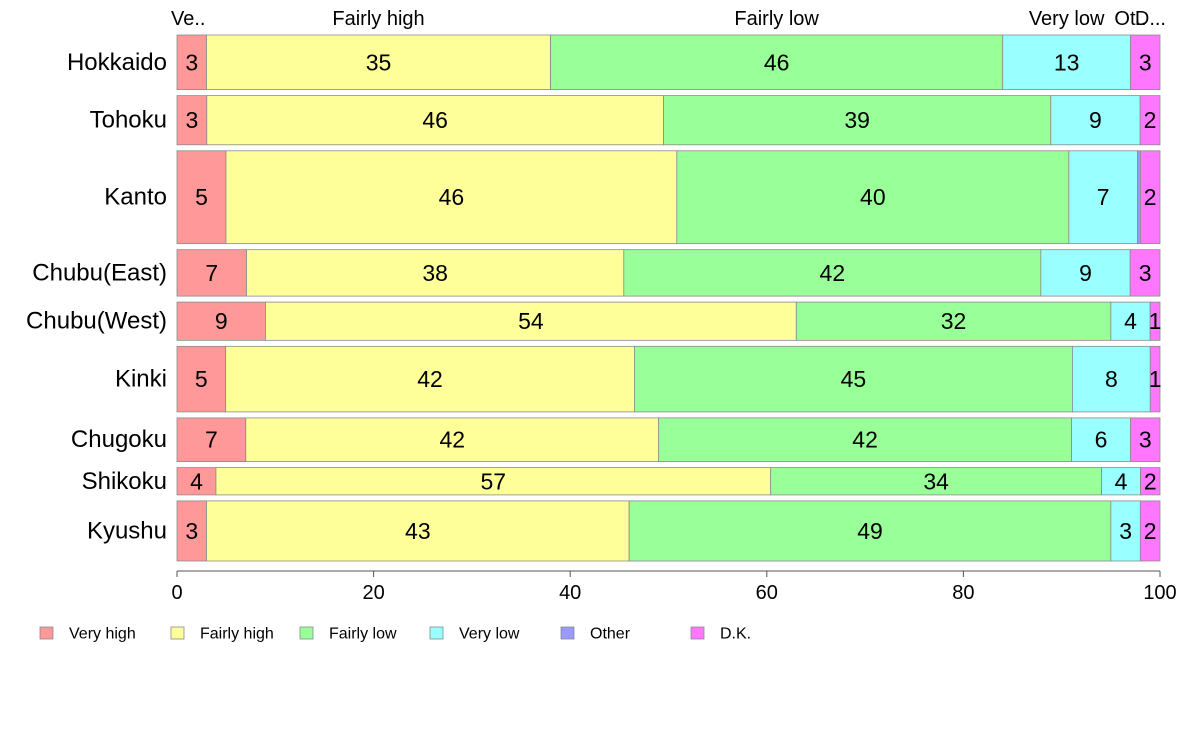 The image size is (1188, 741). Describe the element at coordinates (201, 197) in the screenshot. I see `bar-segment-kanto-very-high` at that location.